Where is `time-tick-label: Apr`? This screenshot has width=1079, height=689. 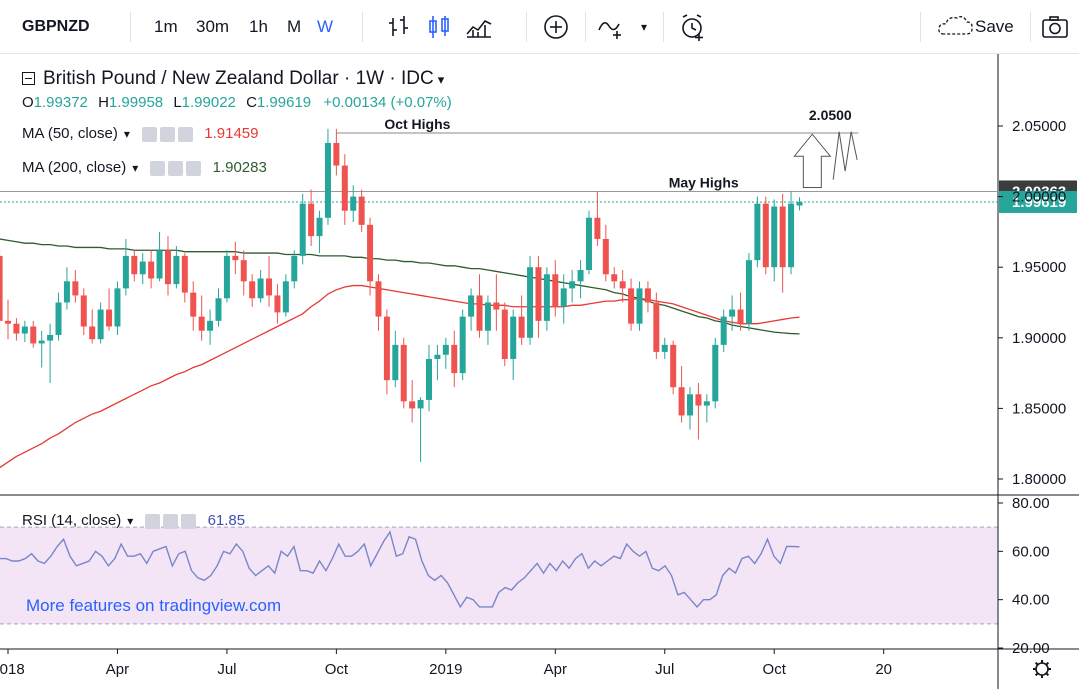
time-tick-label: Apr is located at coordinates (555, 669).